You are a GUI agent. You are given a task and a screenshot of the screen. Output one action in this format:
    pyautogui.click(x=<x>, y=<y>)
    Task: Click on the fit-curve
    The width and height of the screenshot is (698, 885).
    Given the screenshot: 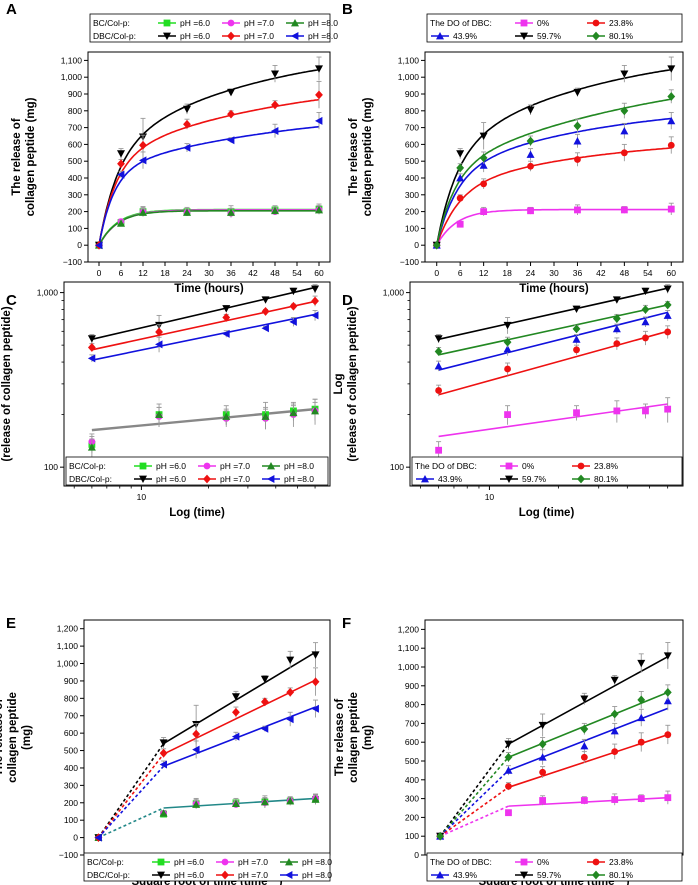 What is the action you would take?
    pyautogui.click(x=553, y=181)
    